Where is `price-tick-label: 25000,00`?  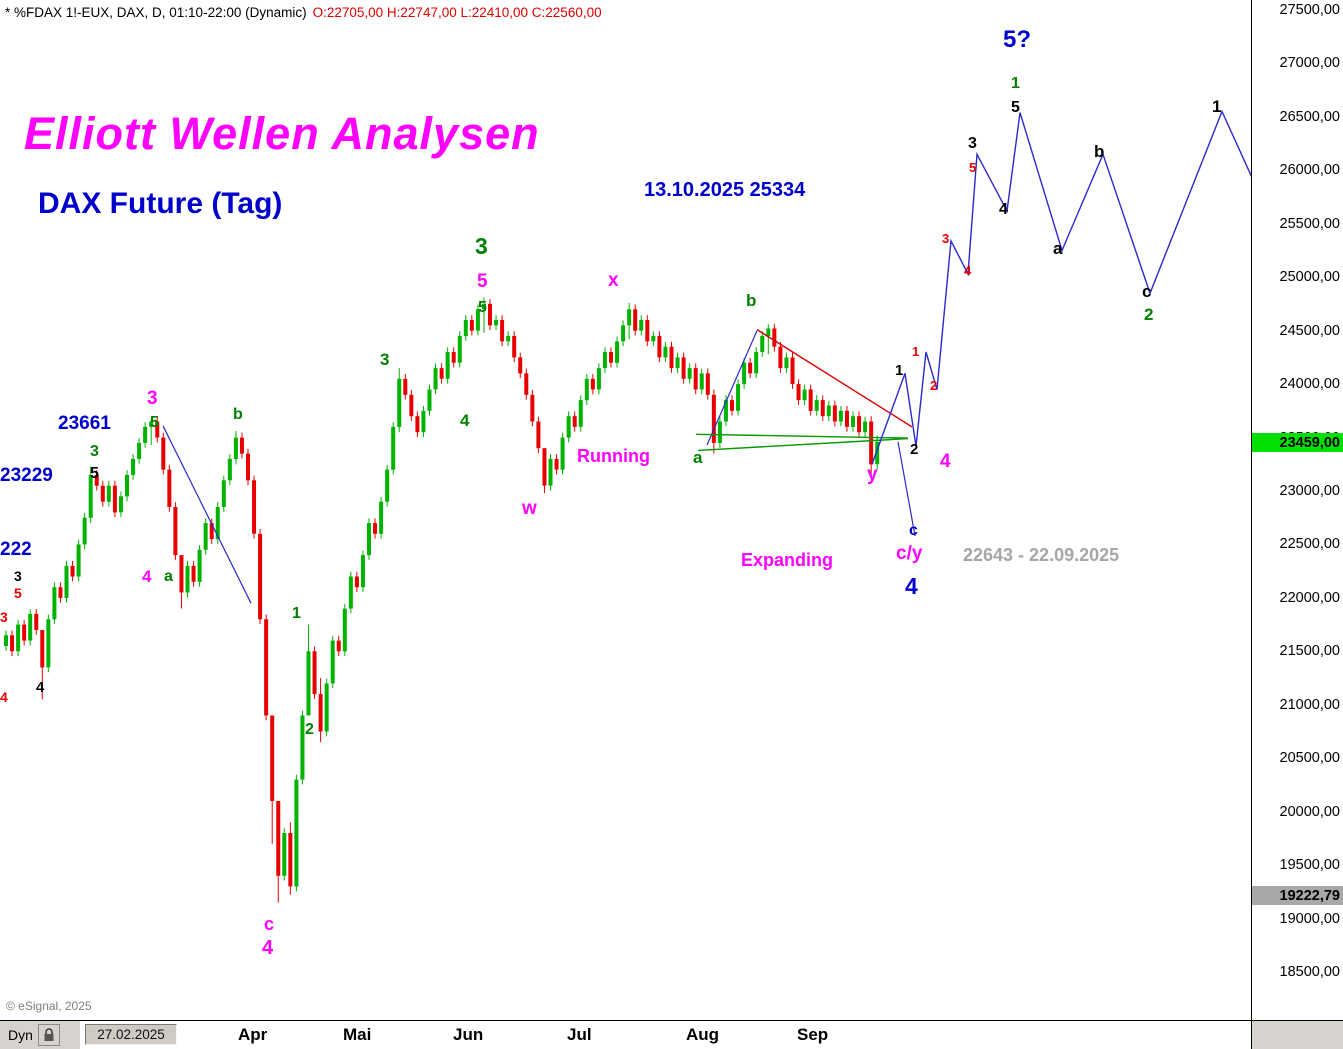
price-tick-label: 25000,00 is located at coordinates (1309, 277).